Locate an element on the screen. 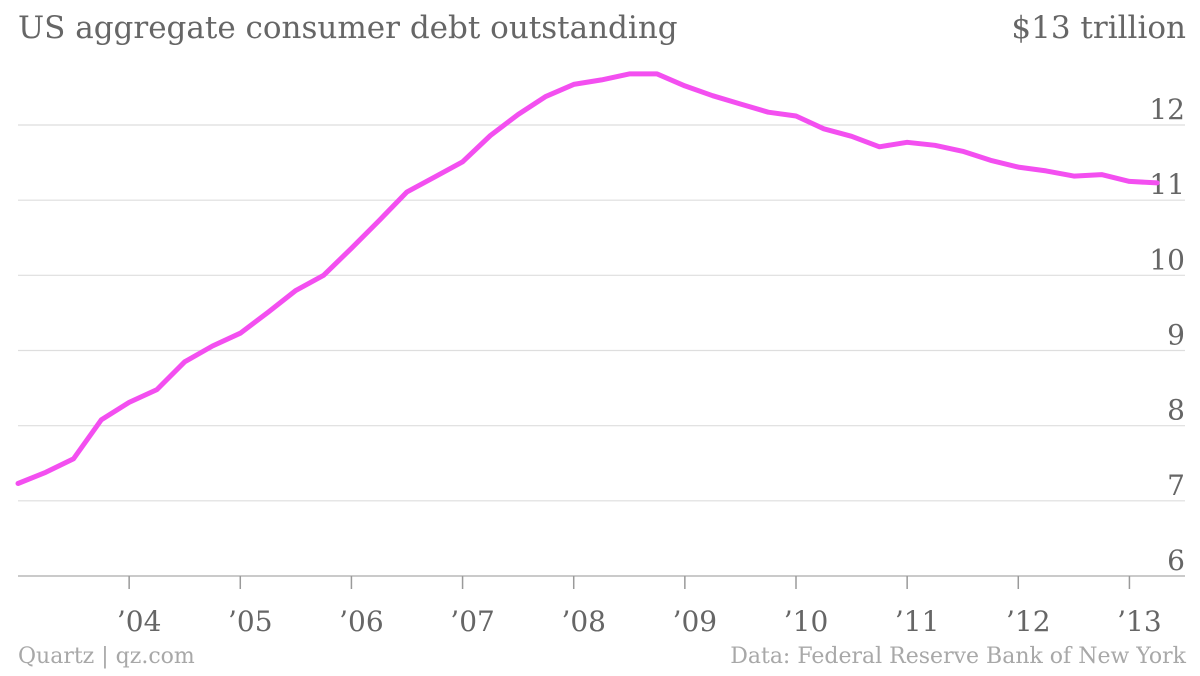 This screenshot has width=1200, height=676. y-tick-label: 6 is located at coordinates (1176, 560).